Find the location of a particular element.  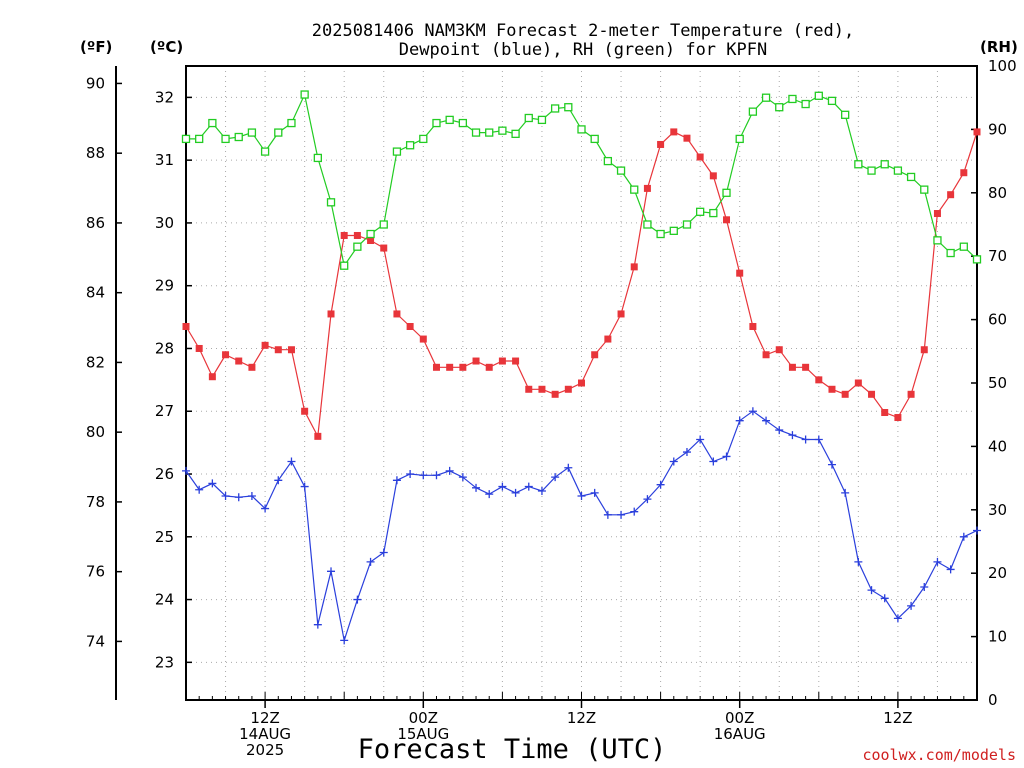

fahrenheit-tick-label: 82 is located at coordinates (95, 362).